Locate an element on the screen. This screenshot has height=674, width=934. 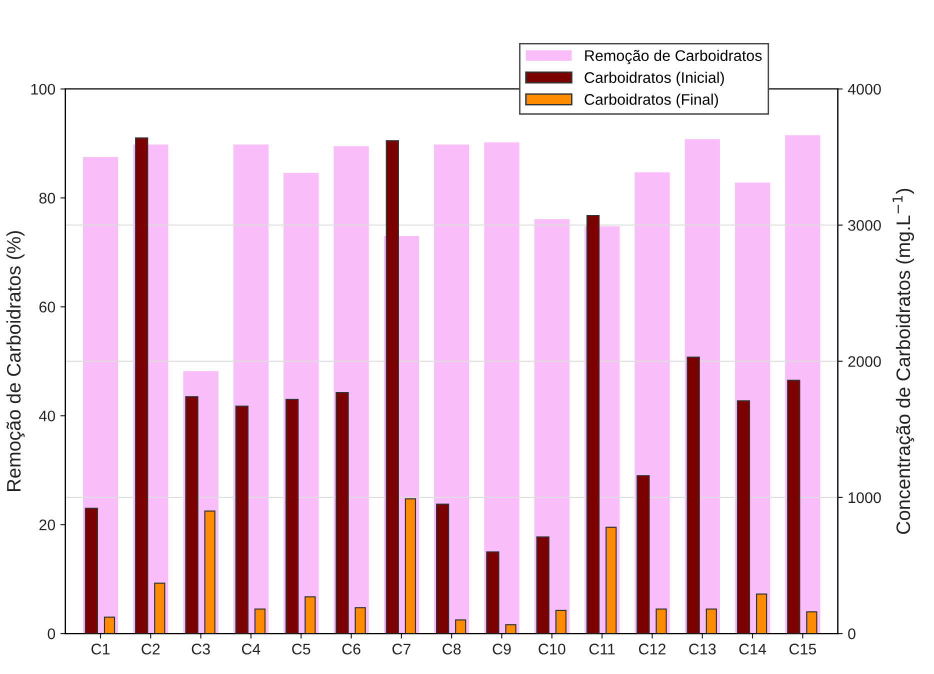
y-axis-title: Remoção de Carboidratos (%) is located at coordinates (15, 361).